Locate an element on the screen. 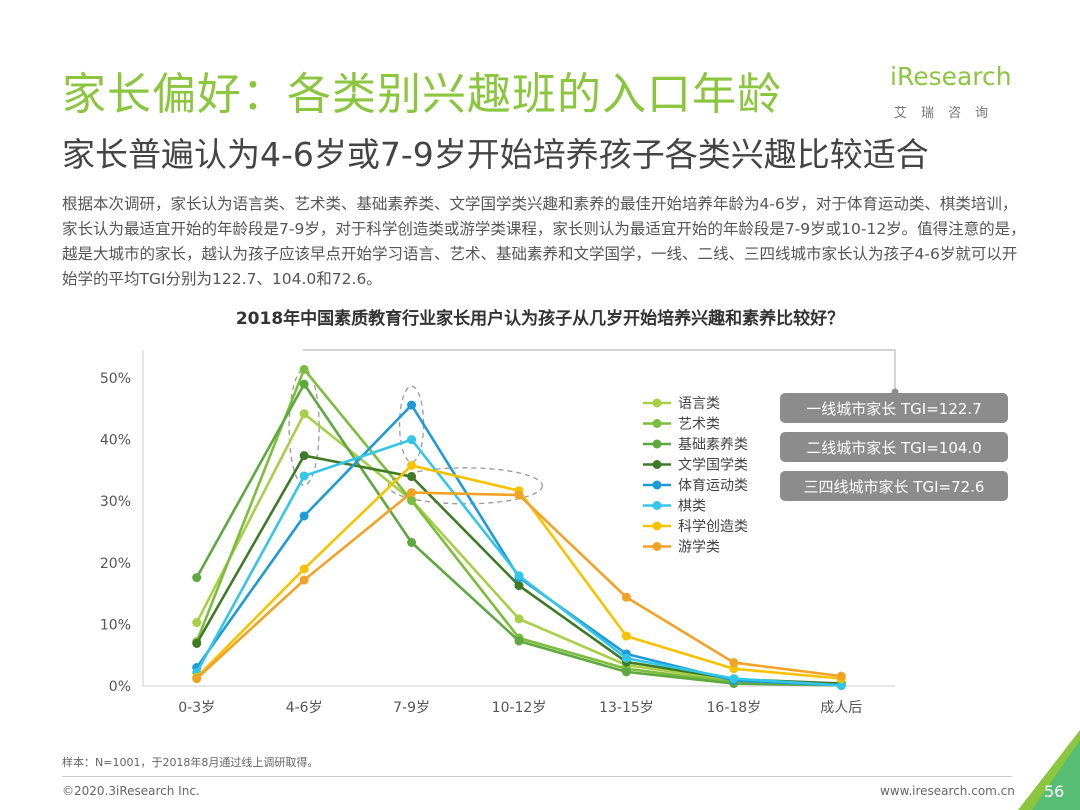 This screenshot has height=810, width=1080. tgi-label: 二线城市家长 TGI=104.0 is located at coordinates (894, 448).